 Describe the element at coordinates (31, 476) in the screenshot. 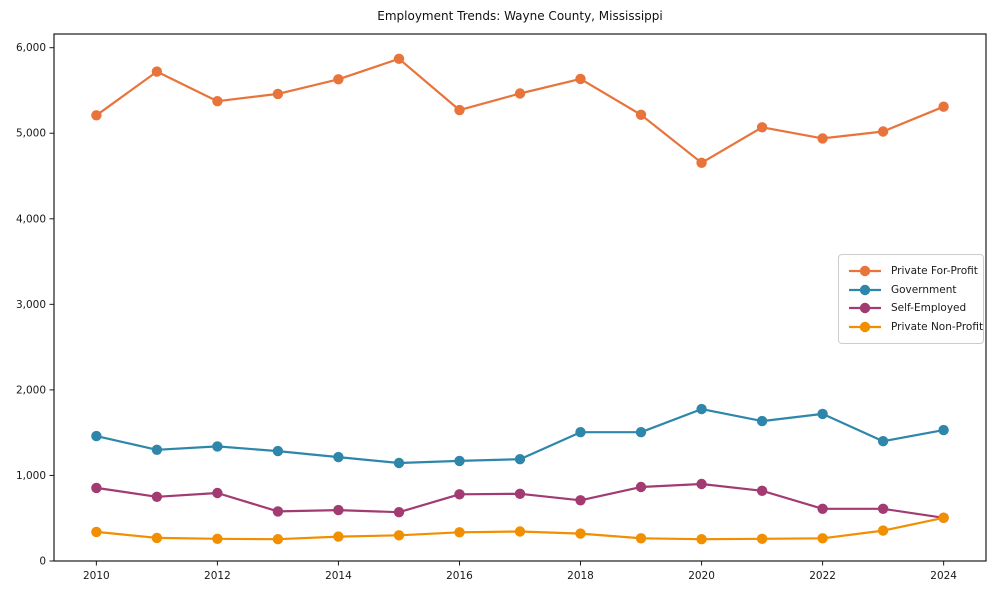

I see `y-tick-label: 1,000` at that location.